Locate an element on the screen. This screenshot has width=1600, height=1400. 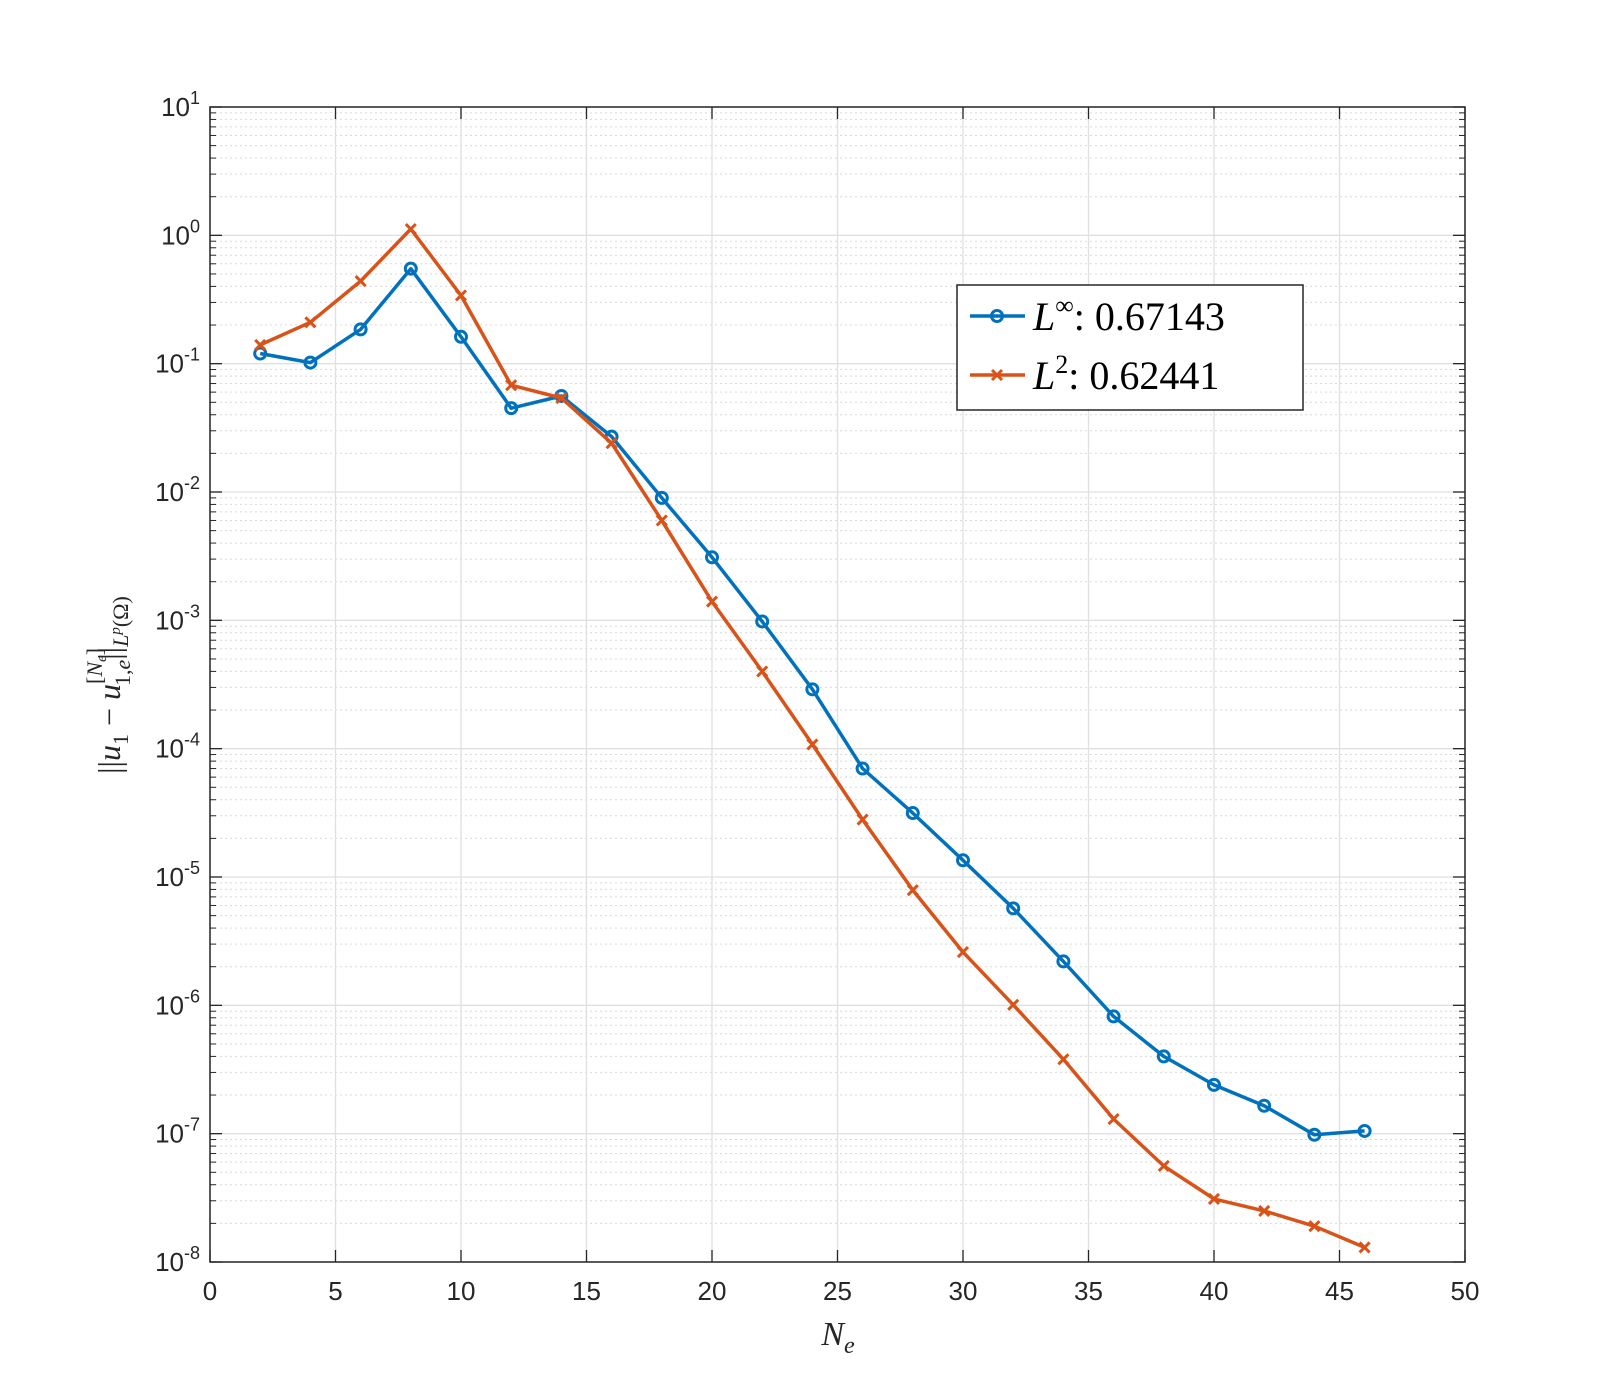
x-tick-label: 25 is located at coordinates (837, 1291).